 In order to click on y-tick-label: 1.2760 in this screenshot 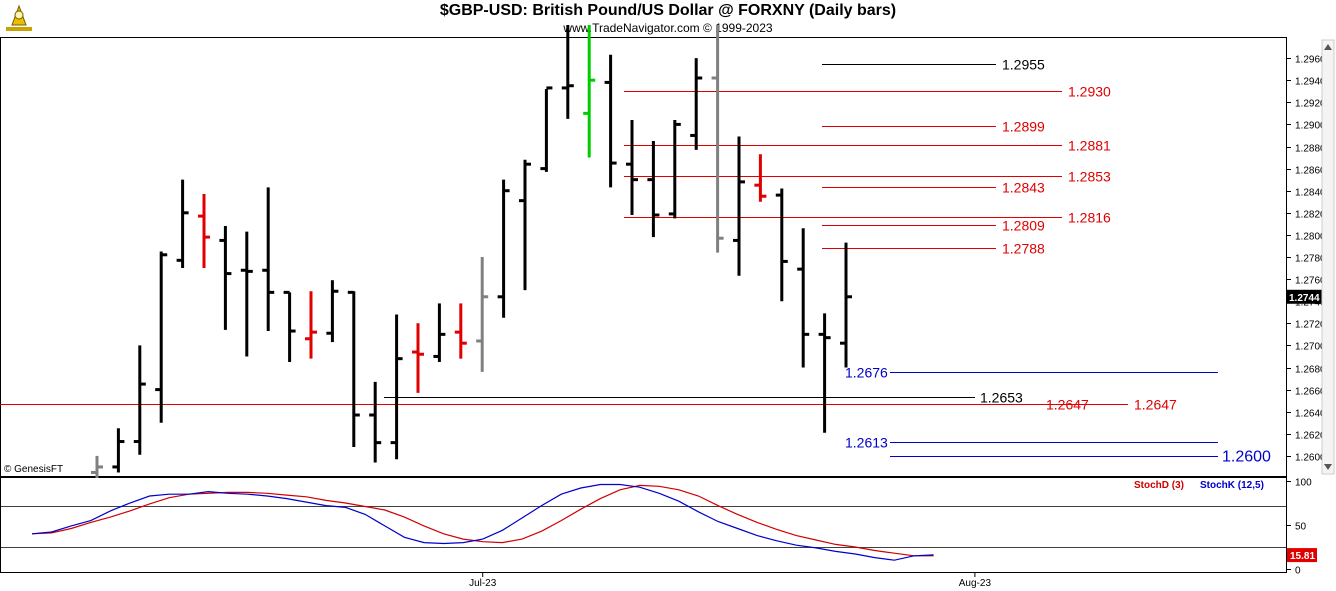, I will do `click(1310, 281)`.